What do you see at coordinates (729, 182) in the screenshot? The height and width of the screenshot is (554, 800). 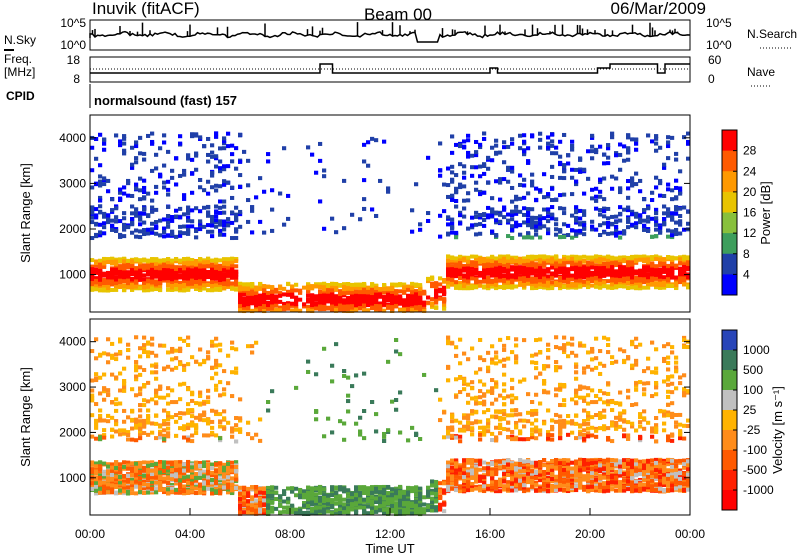 I see `colorbar-segment` at bounding box center [729, 182].